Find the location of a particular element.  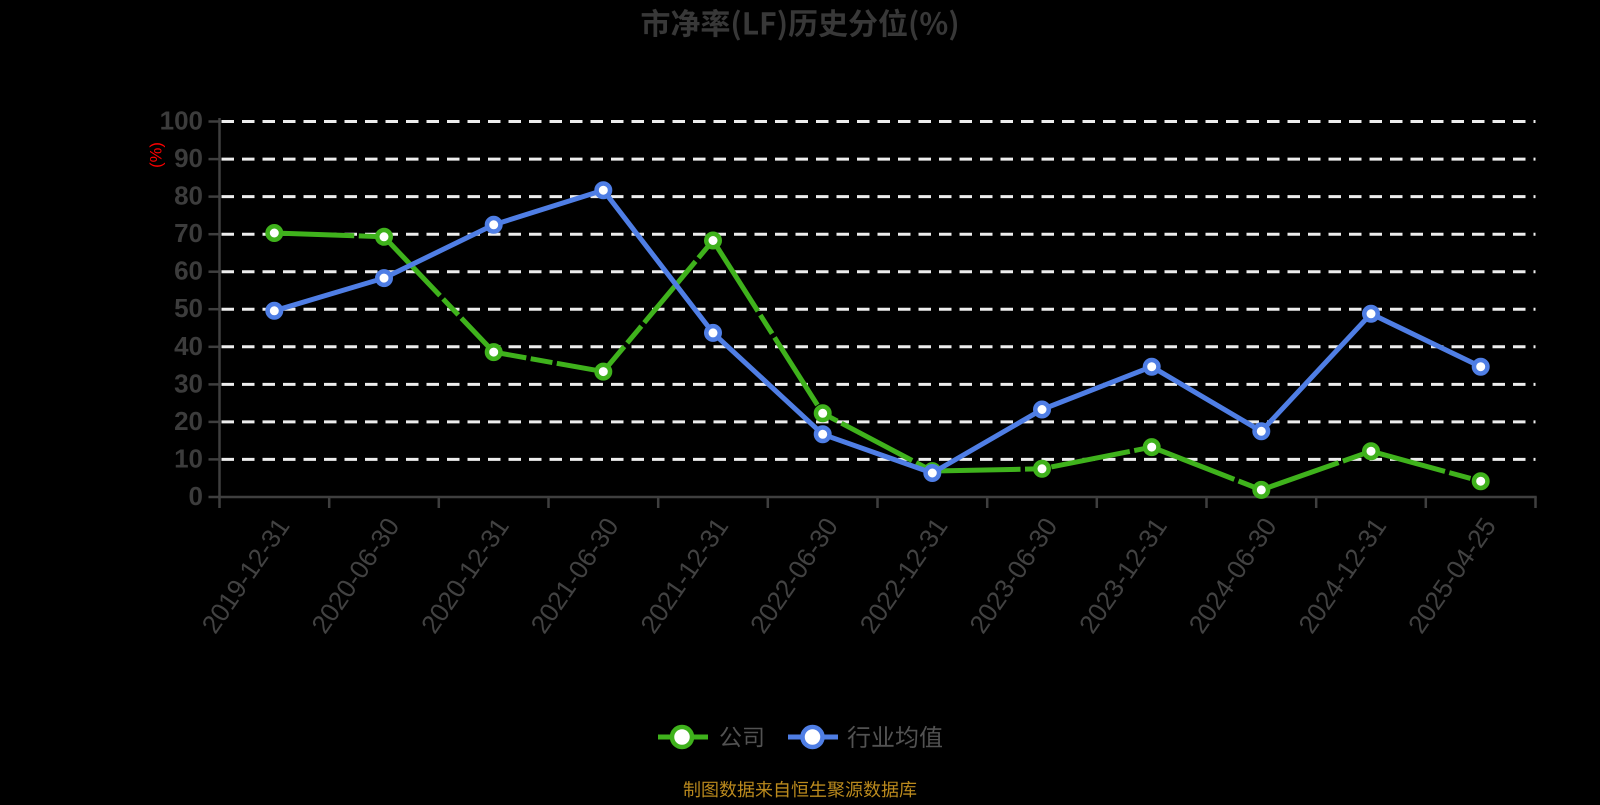

svg-text: 70 is located at coordinates (188, 233).